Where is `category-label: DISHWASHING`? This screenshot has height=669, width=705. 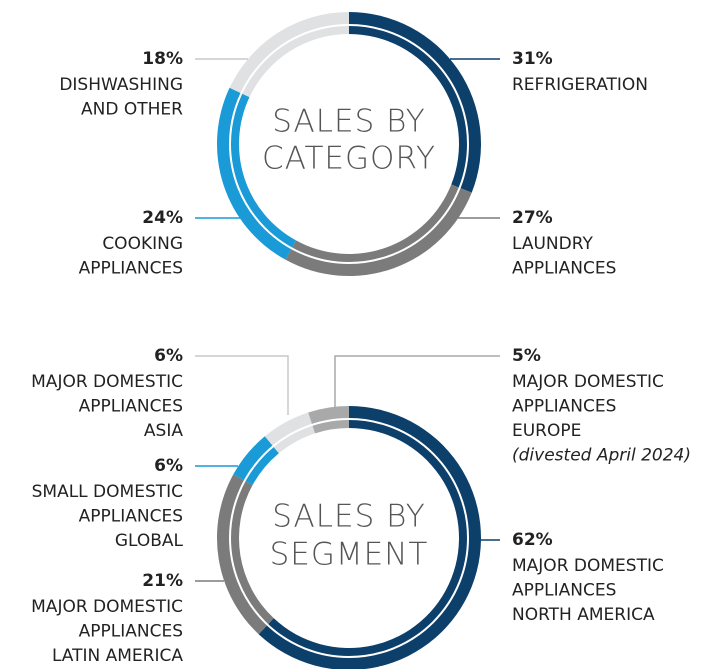
category-label: DISHWASHING is located at coordinates (121, 85).